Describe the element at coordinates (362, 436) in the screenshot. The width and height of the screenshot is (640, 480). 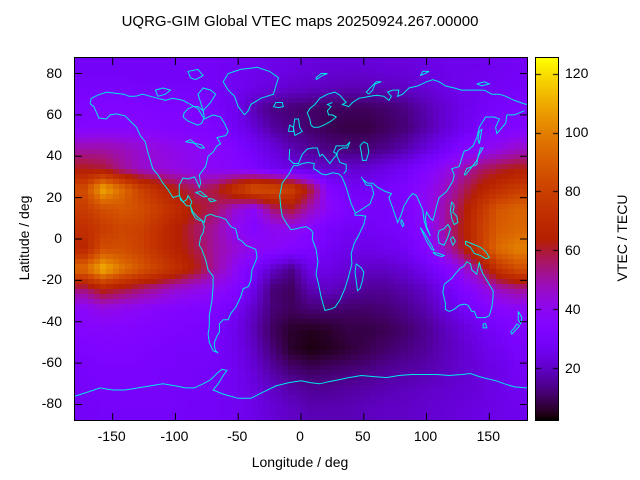
I see `x-tick-label: 50` at that location.